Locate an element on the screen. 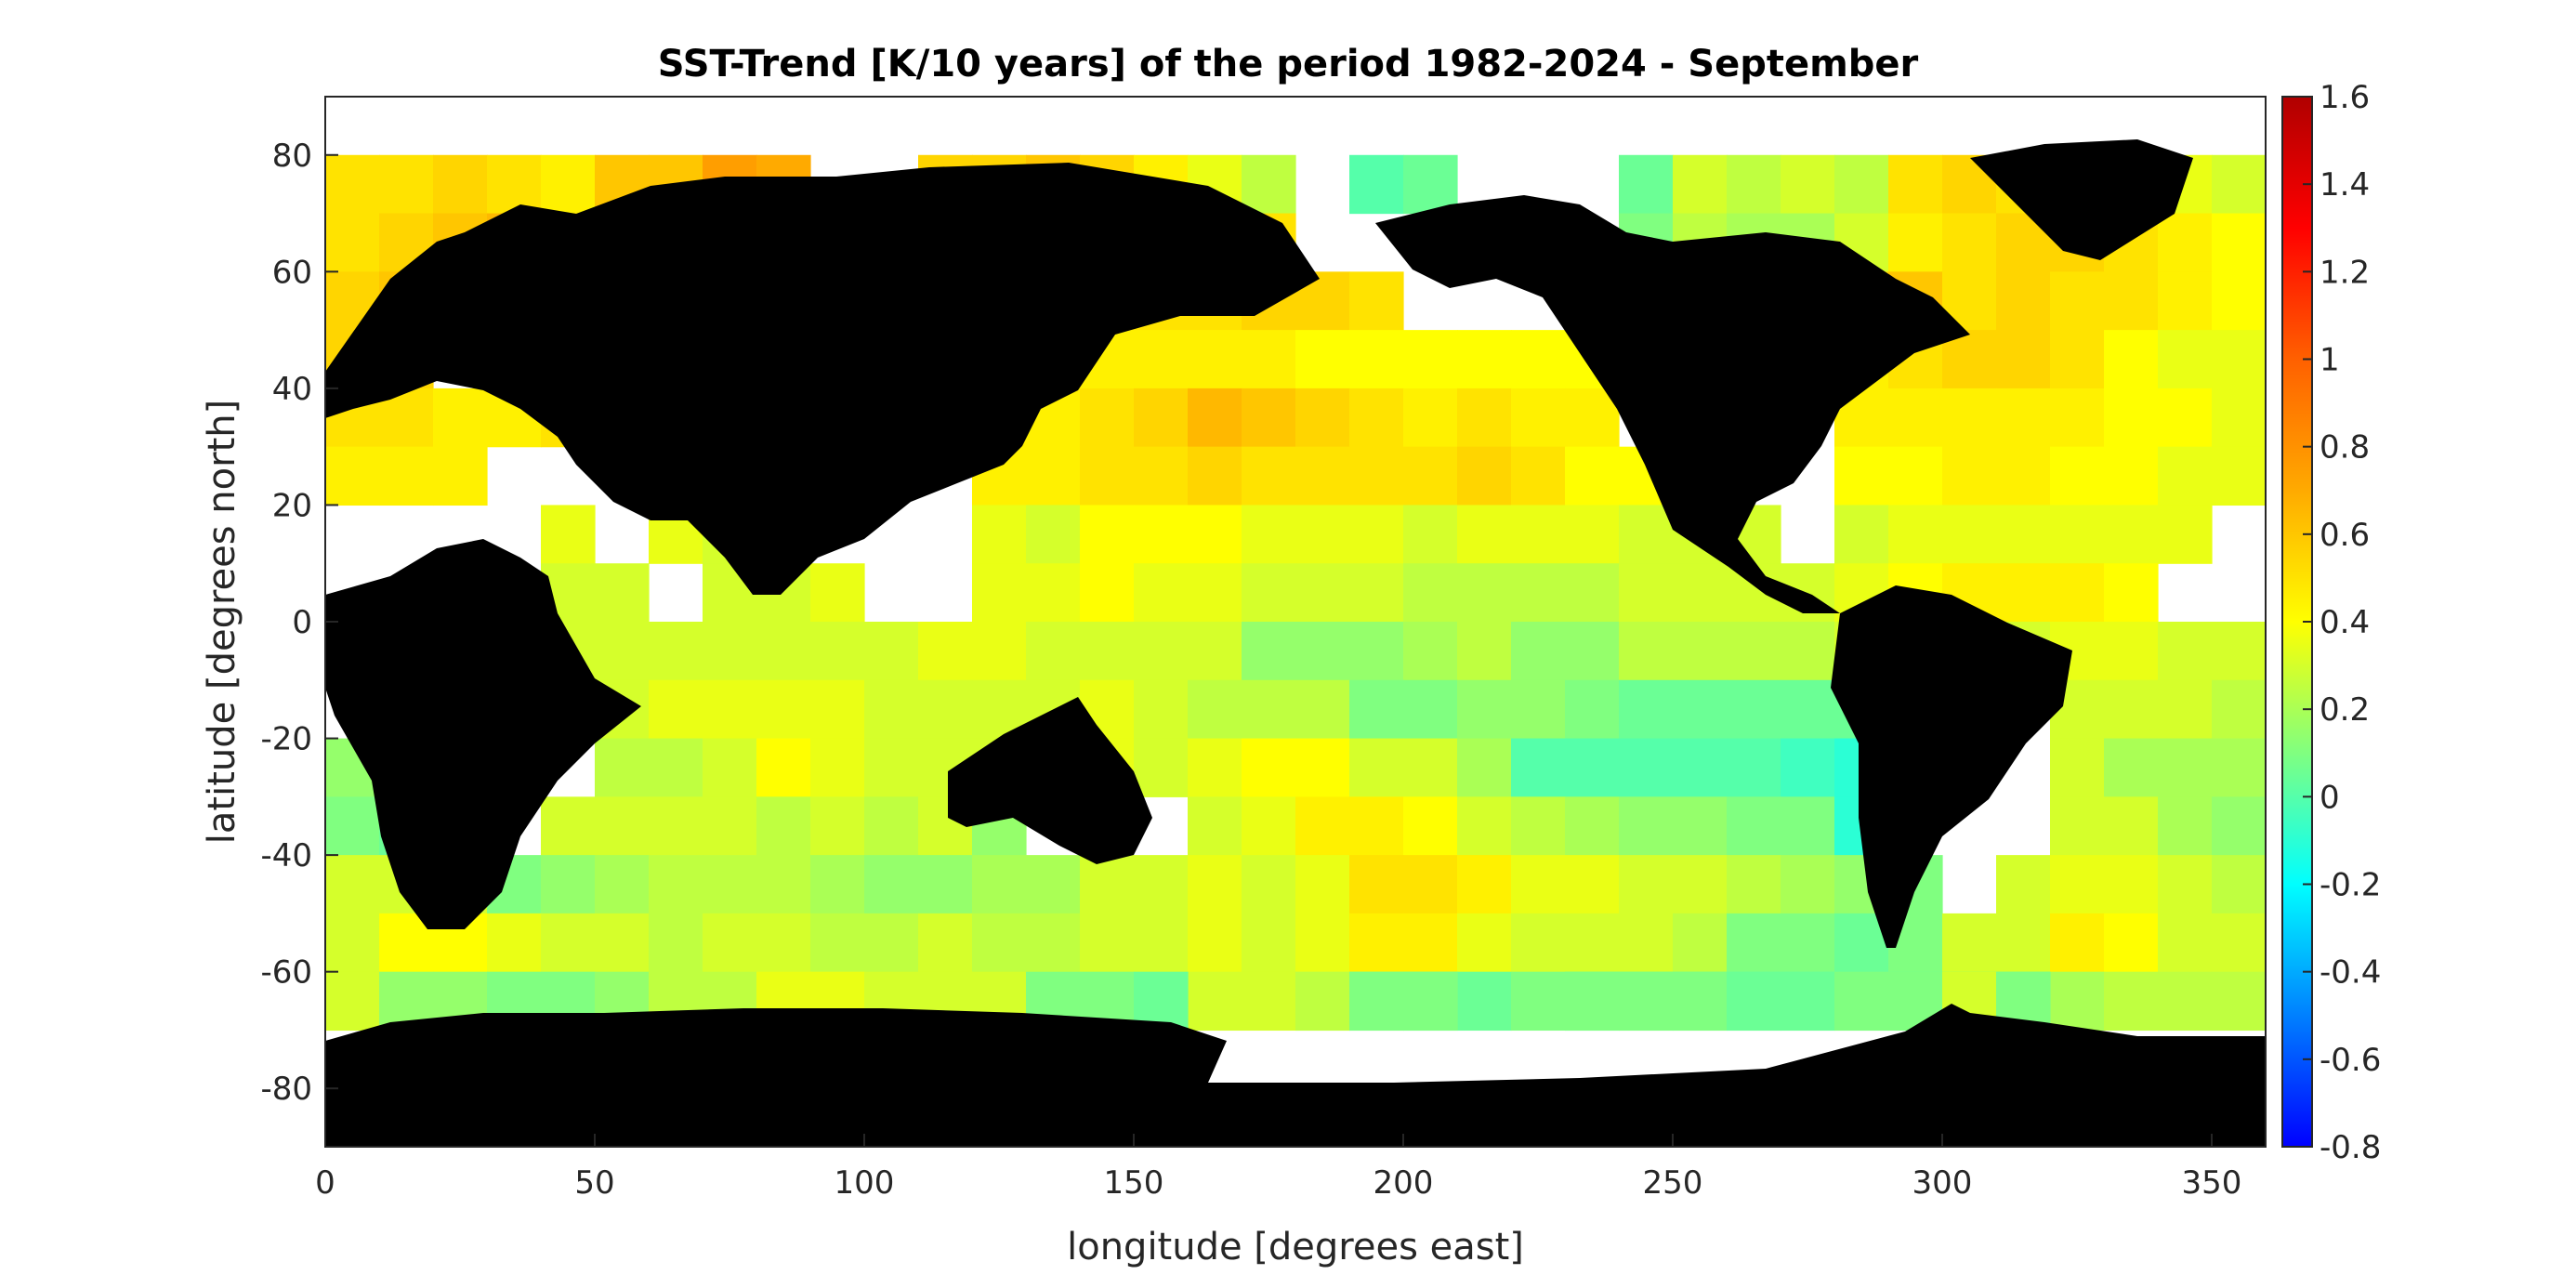 The height and width of the screenshot is (1288, 2576). x-tick-label: 0 is located at coordinates (325, 1183).